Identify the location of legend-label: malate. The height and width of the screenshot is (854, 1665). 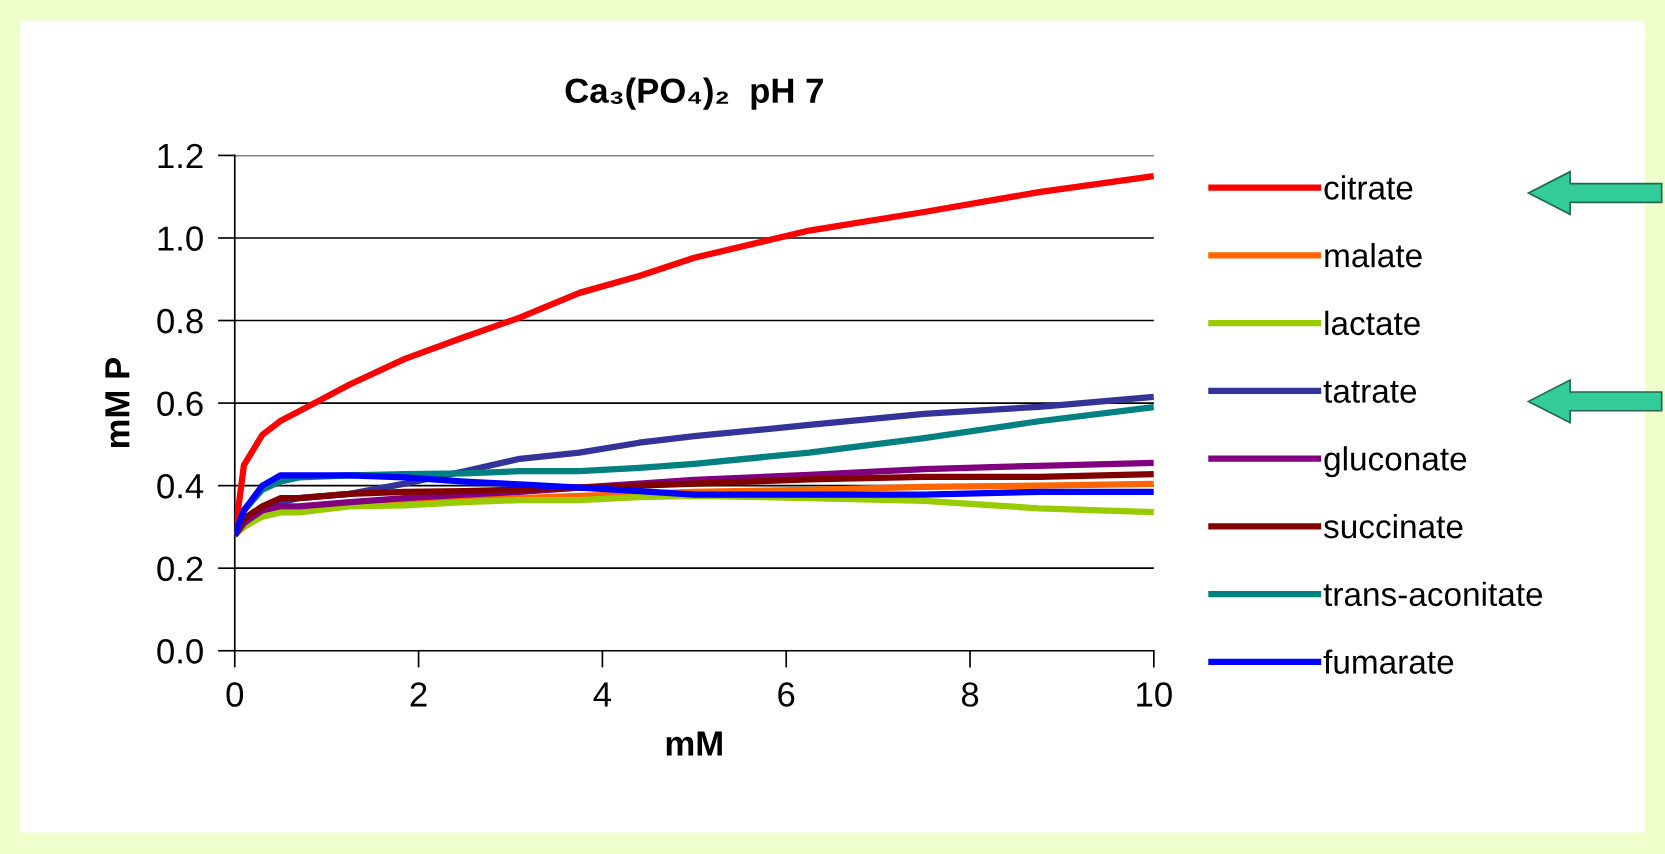
(1373, 255).